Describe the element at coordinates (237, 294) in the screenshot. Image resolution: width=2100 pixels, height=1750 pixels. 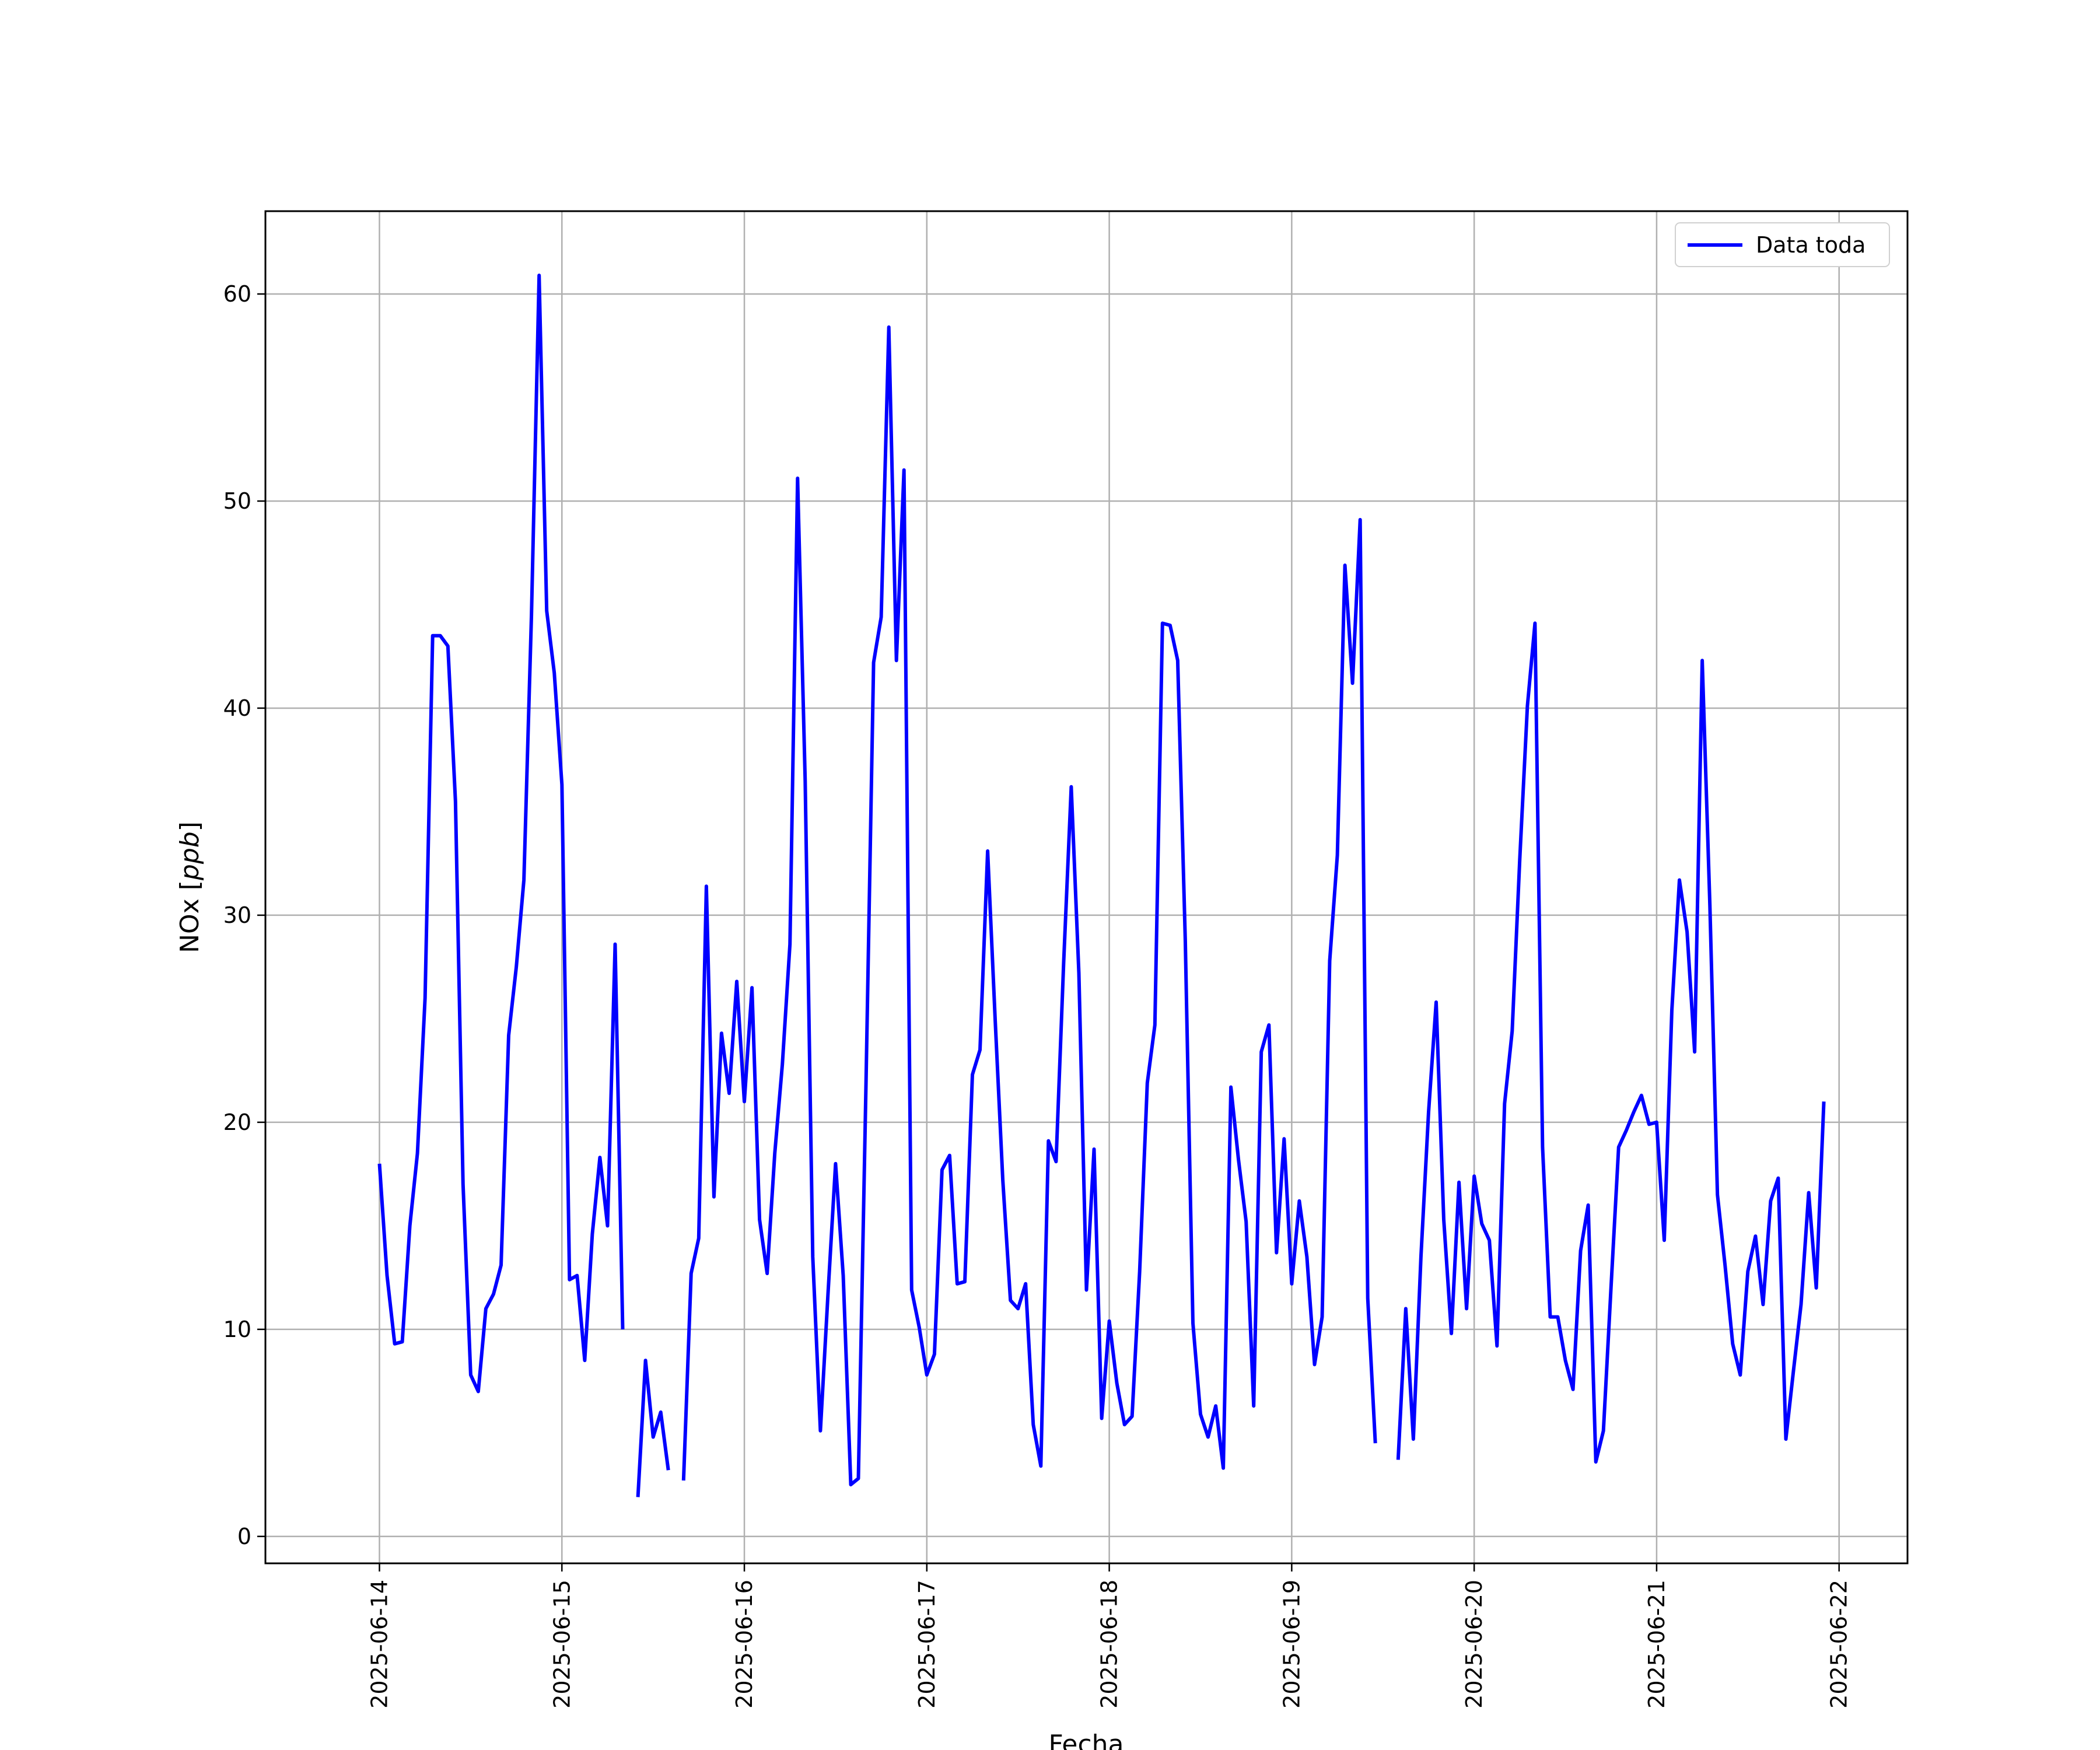
I see `y-tick-label: 60` at that location.